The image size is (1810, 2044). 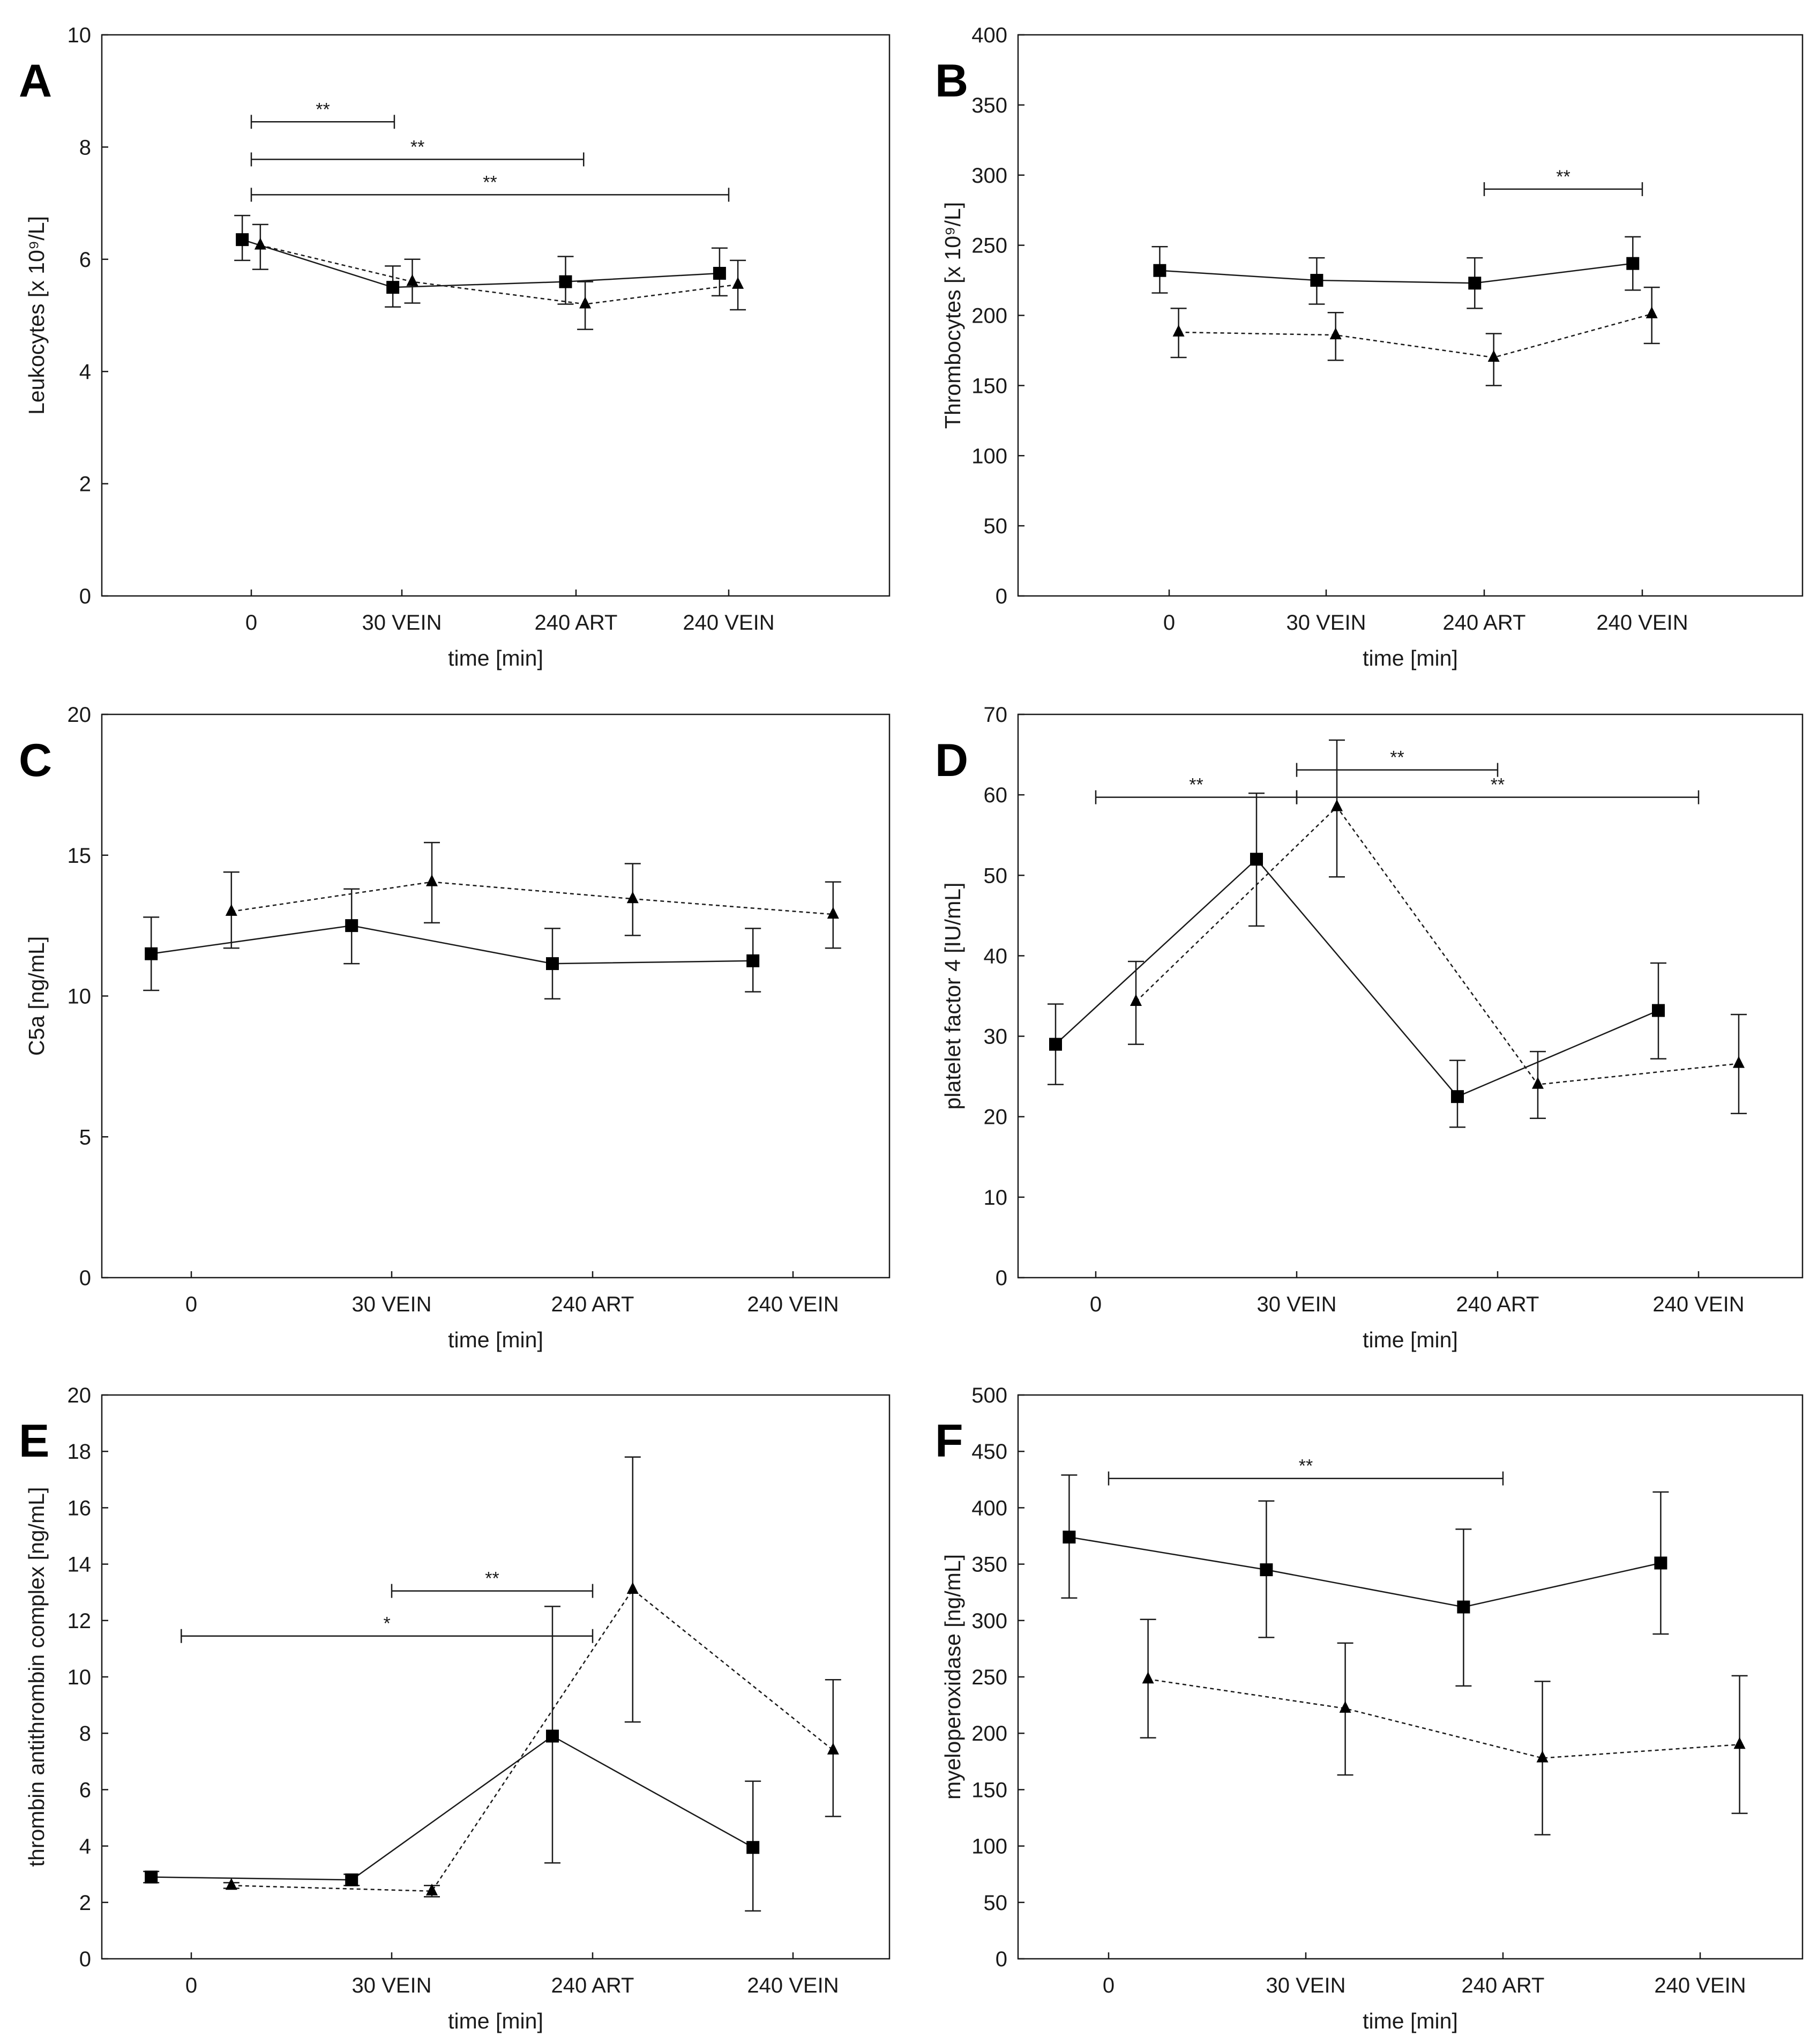 I want to click on y-tick-label: 15, so click(x=80, y=856).